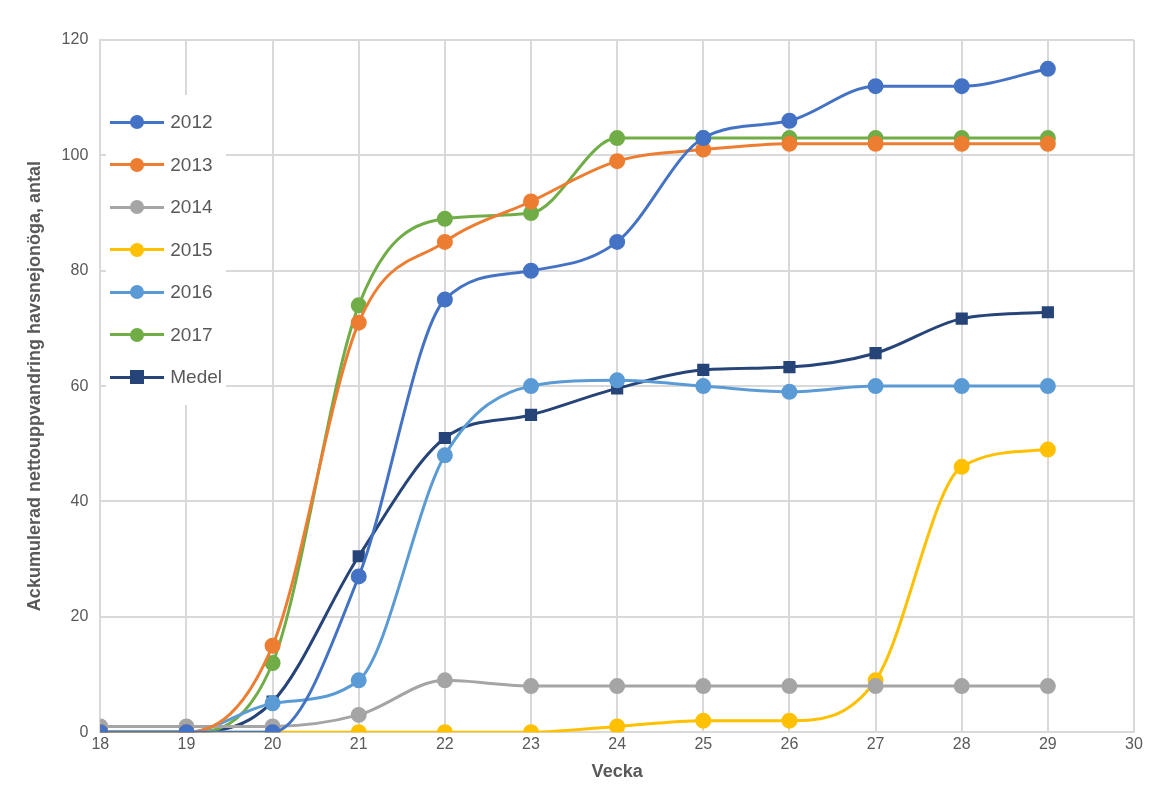  I want to click on legend-label: 2014, so click(191, 207).